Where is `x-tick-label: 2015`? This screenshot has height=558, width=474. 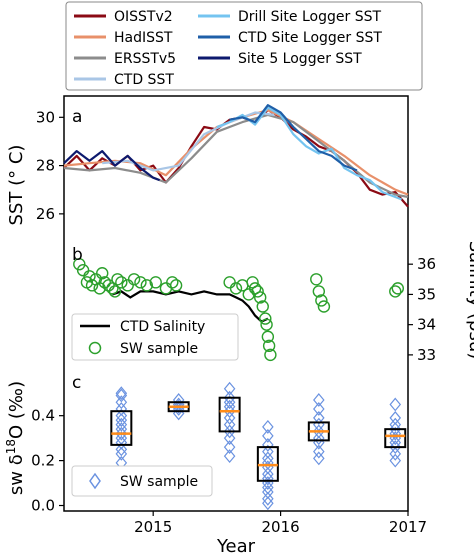 x-tick-label: 2015 is located at coordinates (153, 527).